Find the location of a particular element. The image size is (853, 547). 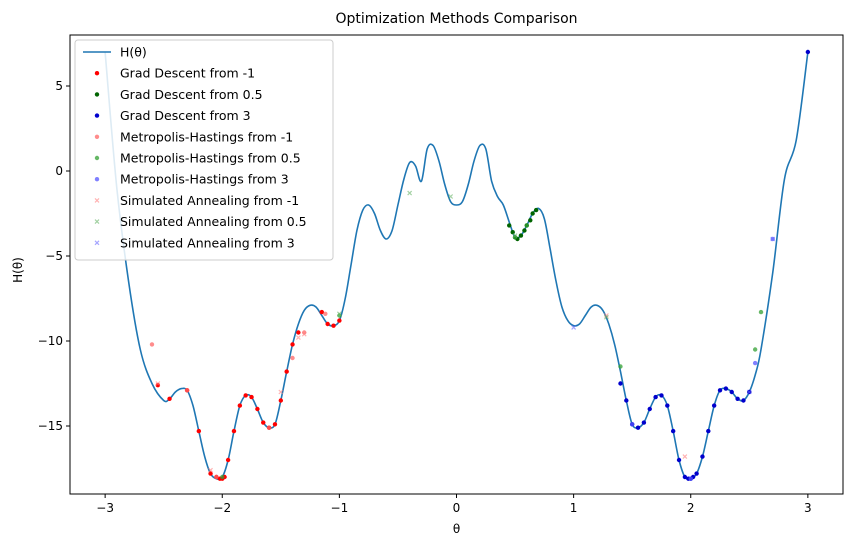

x-tick-label: 1 is located at coordinates (574, 508).